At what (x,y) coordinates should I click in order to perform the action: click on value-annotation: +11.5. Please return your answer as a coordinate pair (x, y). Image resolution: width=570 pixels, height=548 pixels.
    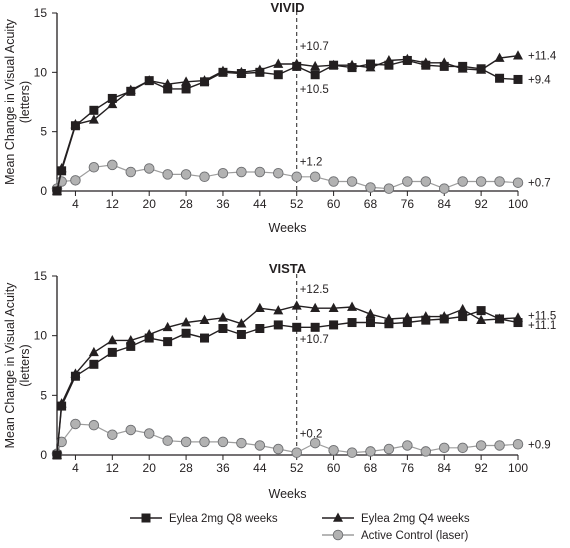
    Looking at the image, I should click on (542, 316).